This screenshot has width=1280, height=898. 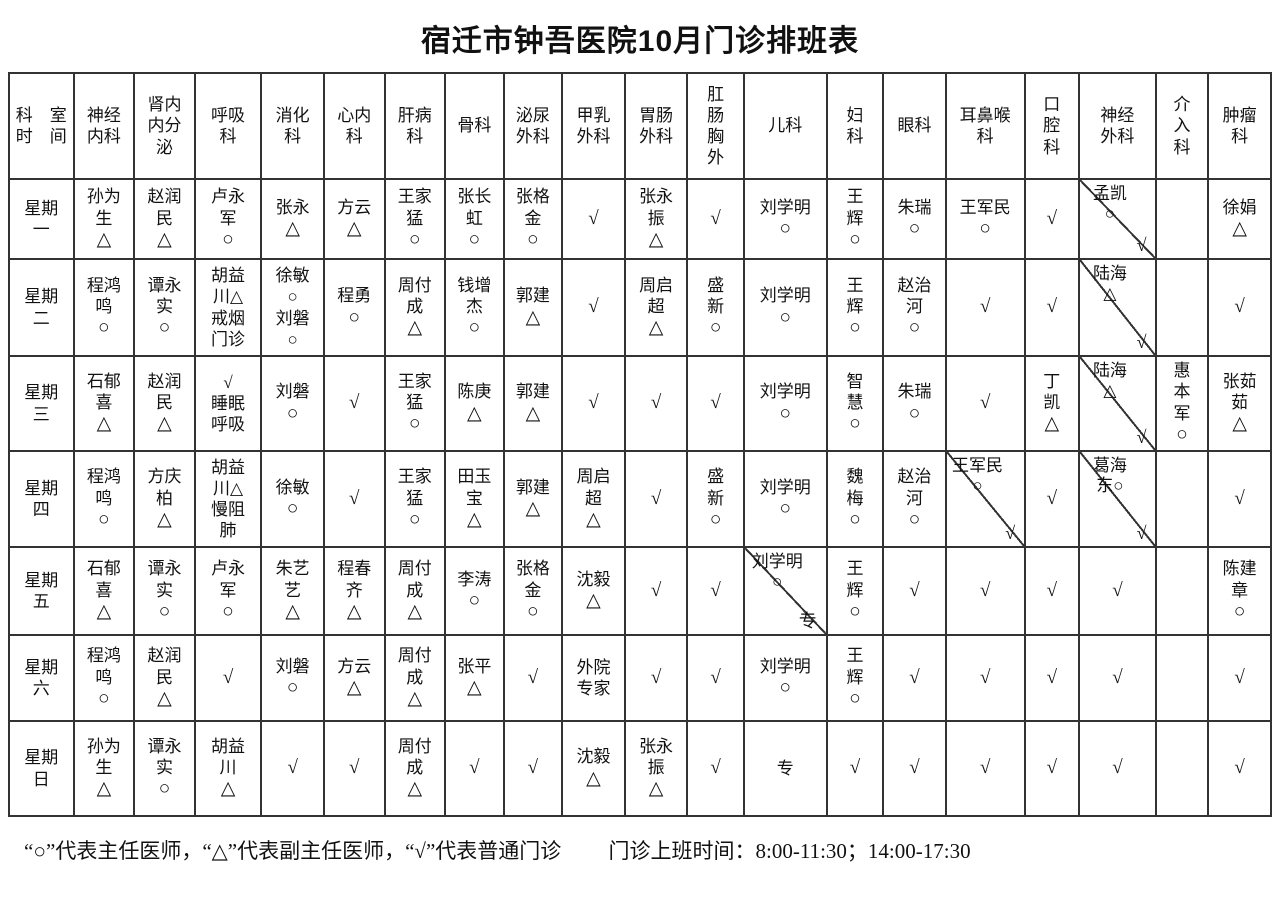 What do you see at coordinates (855, 403) in the screenshot?
I see `cell-name-line: 慧` at bounding box center [855, 403].